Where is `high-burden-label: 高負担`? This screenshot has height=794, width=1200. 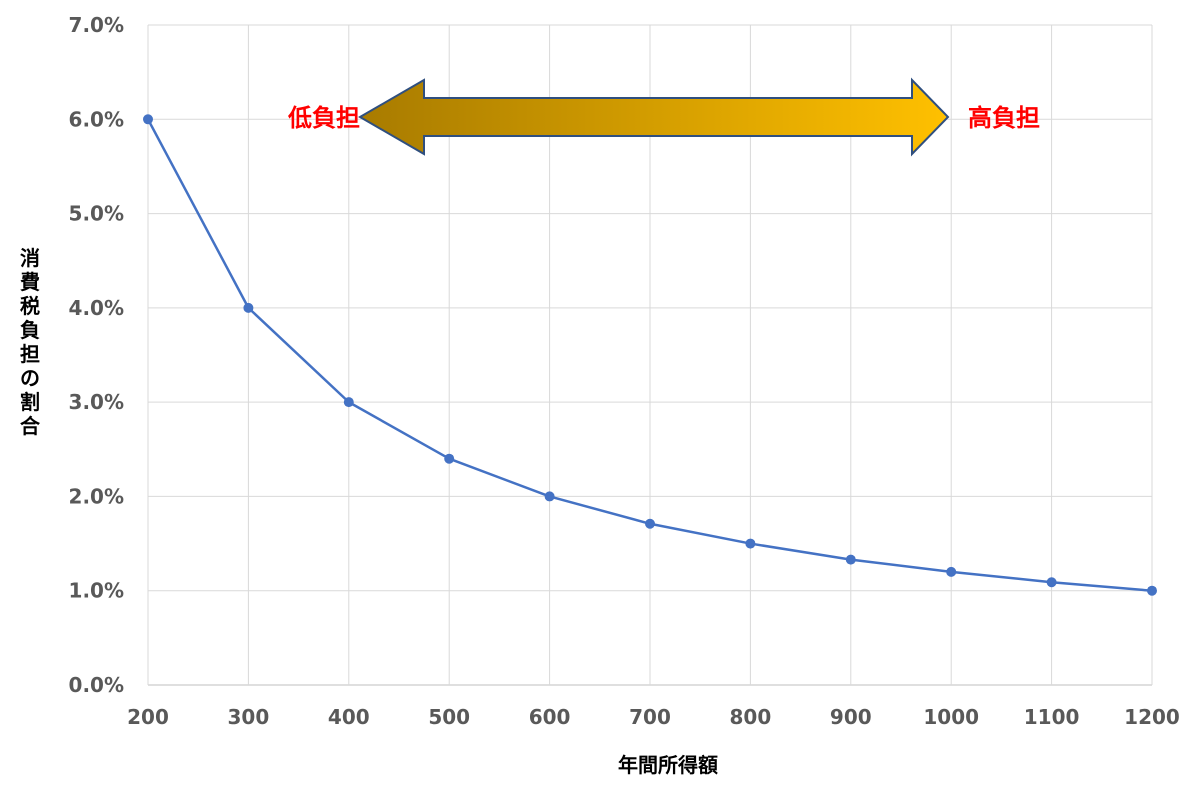
high-burden-label: 高負担 is located at coordinates (1004, 118).